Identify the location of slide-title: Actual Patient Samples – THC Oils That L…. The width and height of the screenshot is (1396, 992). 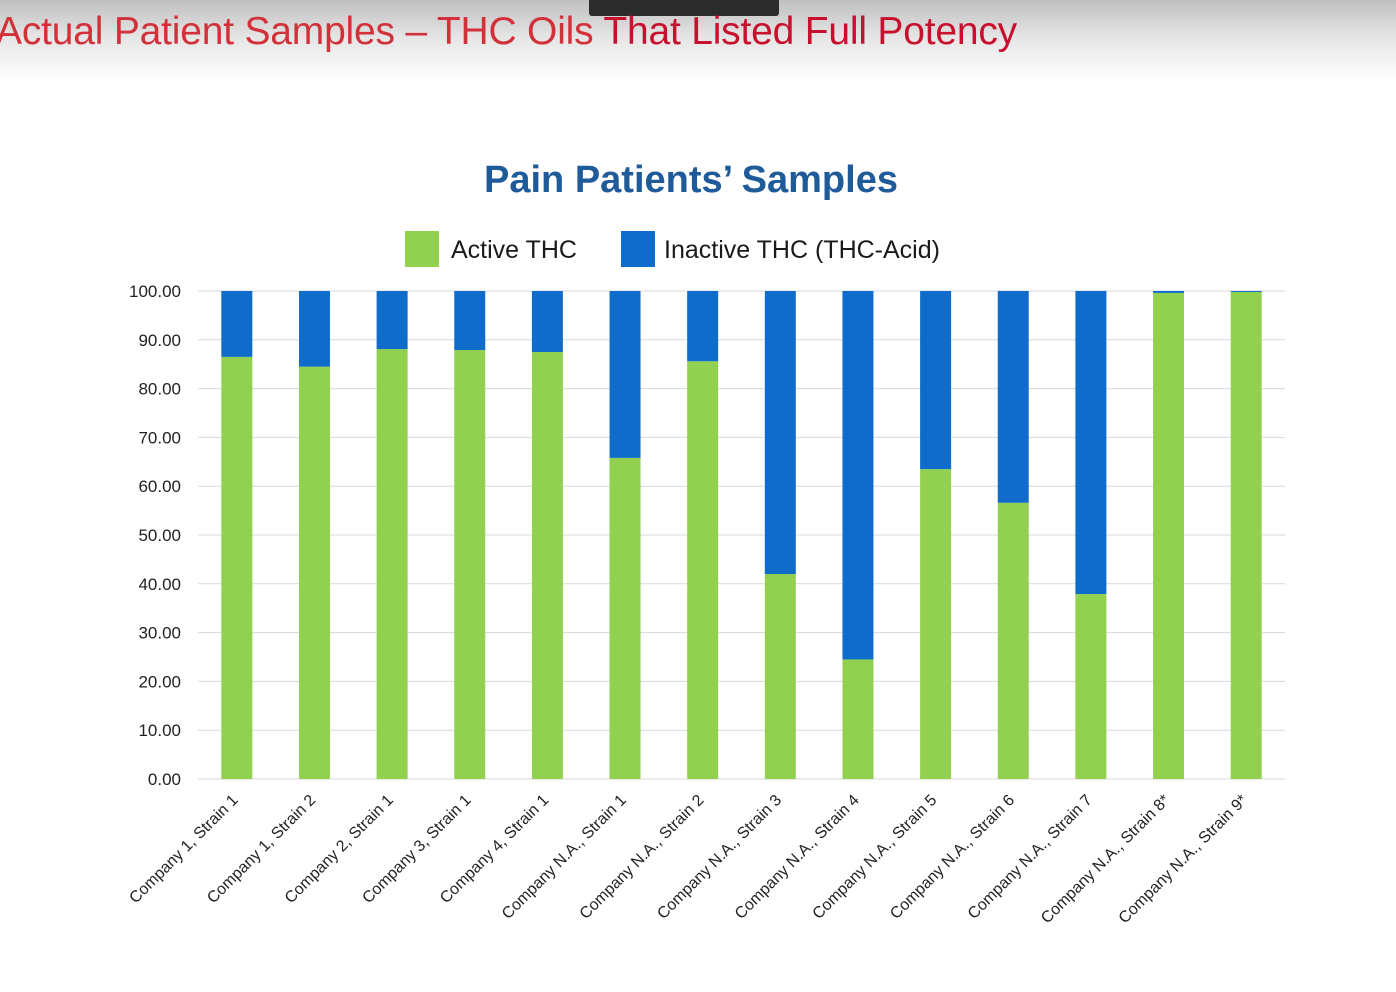
(508, 32).